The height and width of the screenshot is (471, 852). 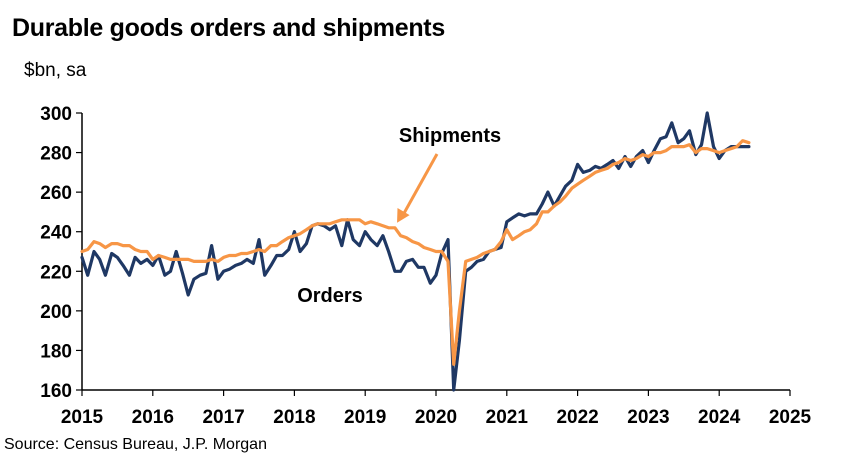 I want to click on x-tick-label: 2022, so click(x=577, y=417).